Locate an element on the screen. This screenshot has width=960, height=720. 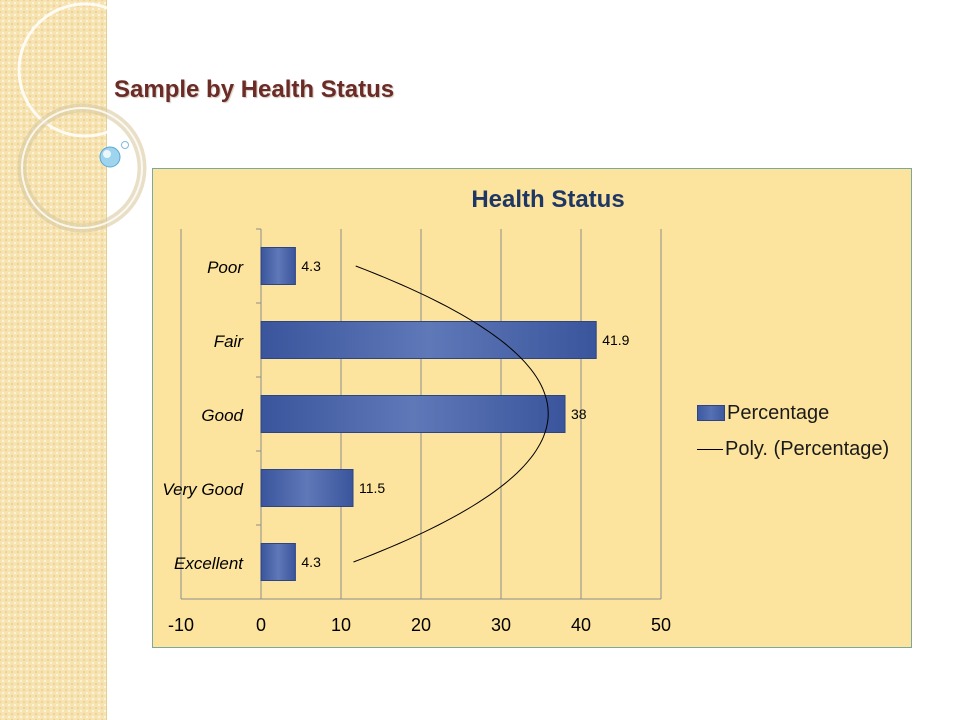
category-label-2: Good is located at coordinates (222, 415).